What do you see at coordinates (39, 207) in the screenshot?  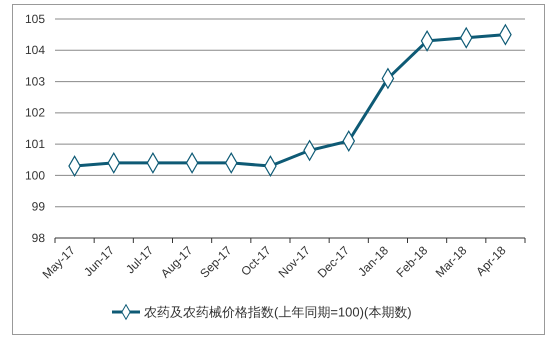 I see `y-tick-label: 99` at bounding box center [39, 207].